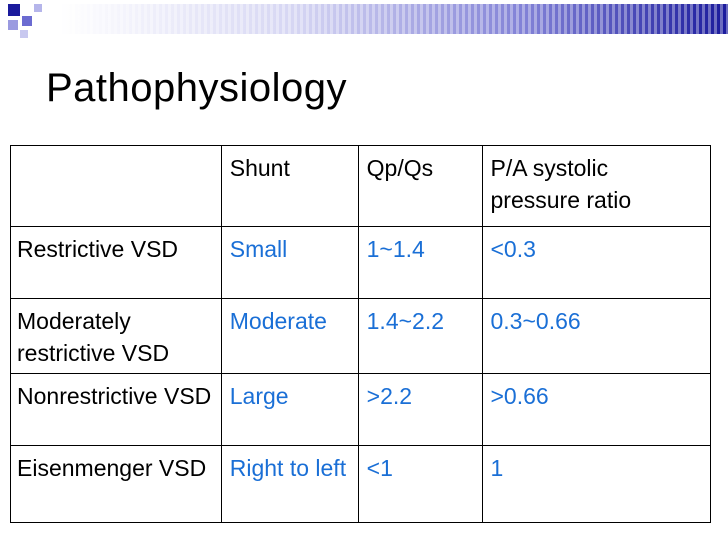  I want to click on header-cell-pa-ratio: P/A systolic pressure ratio, so click(596, 186).